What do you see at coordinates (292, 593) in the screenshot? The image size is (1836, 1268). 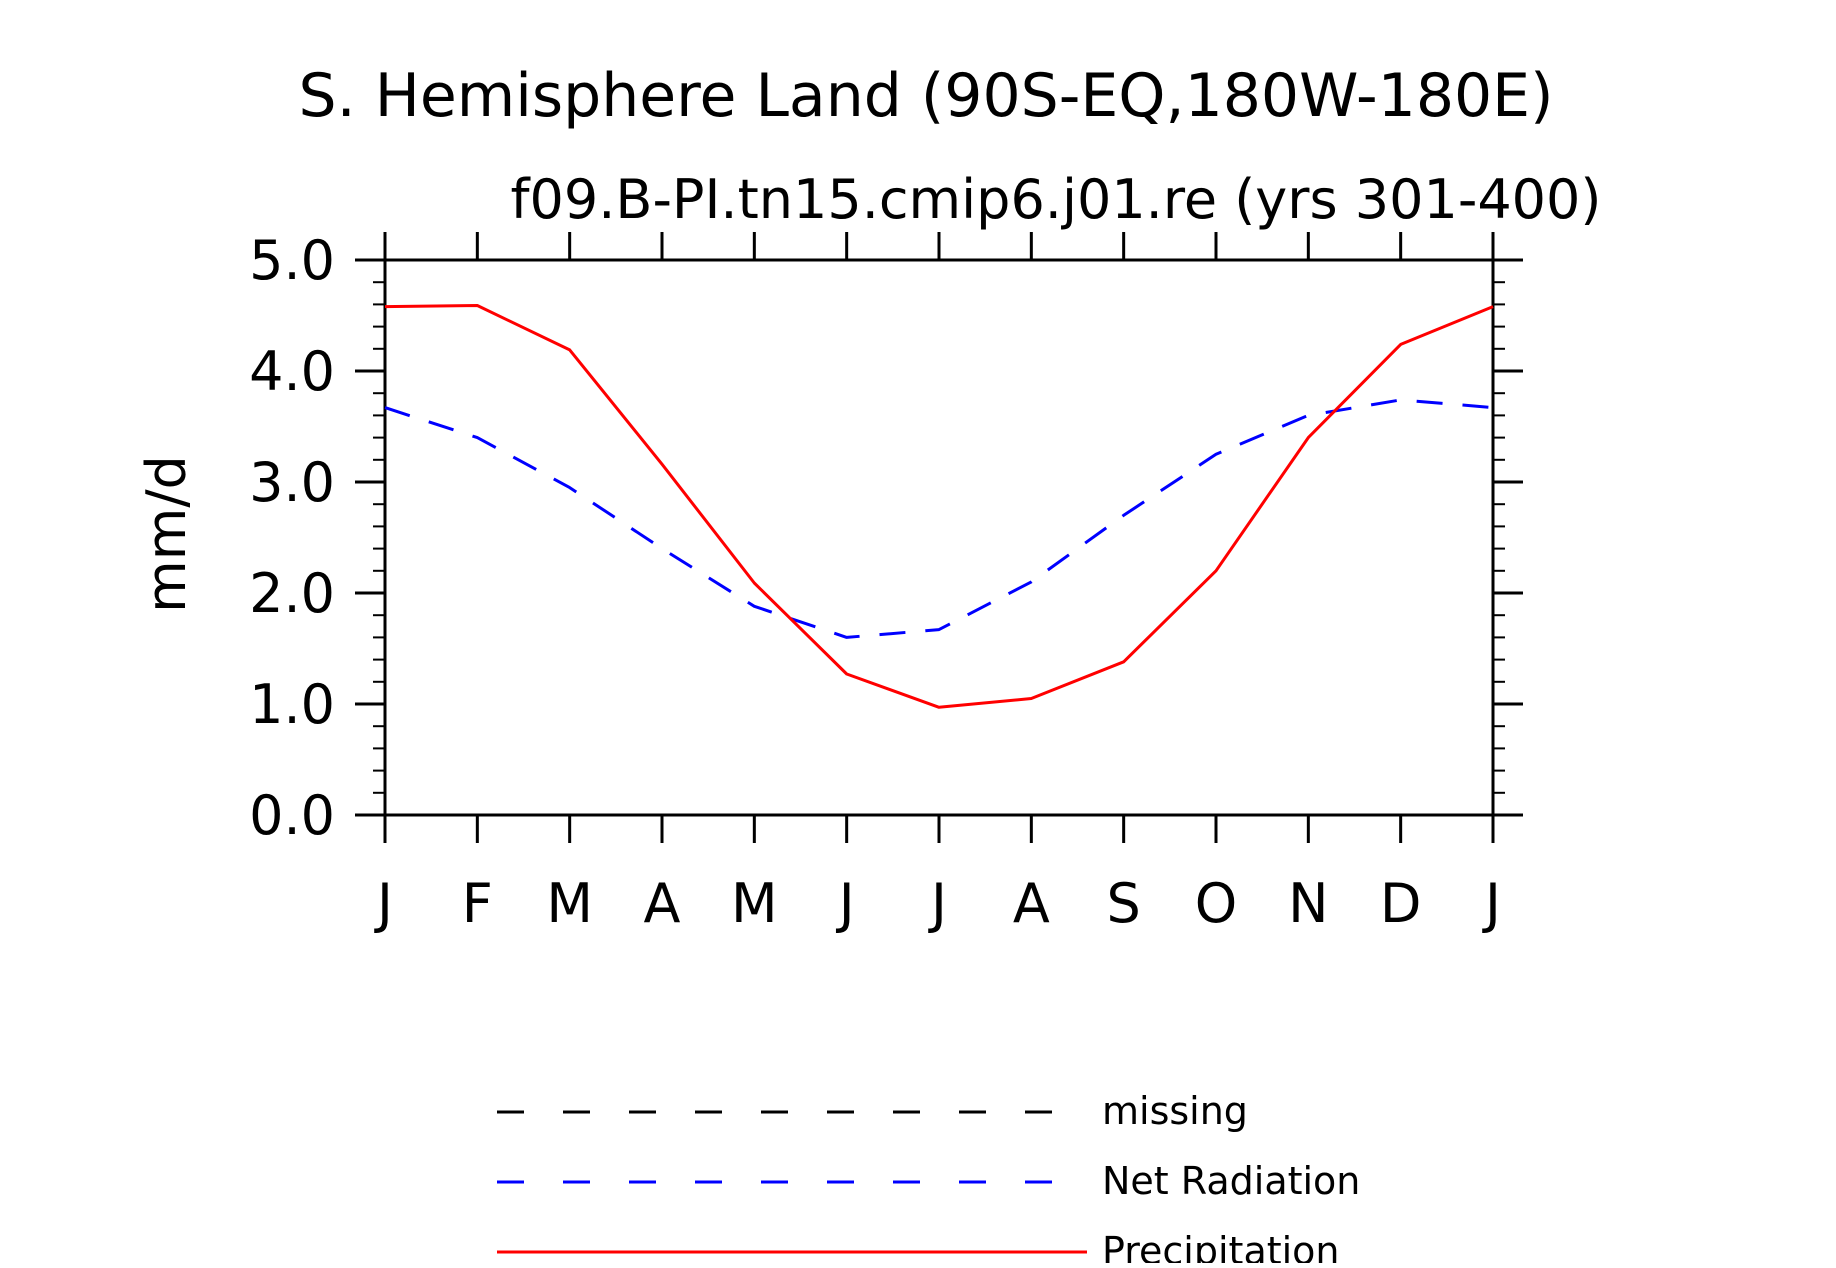 I see `y-tick-label: 2.0` at bounding box center [292, 593].